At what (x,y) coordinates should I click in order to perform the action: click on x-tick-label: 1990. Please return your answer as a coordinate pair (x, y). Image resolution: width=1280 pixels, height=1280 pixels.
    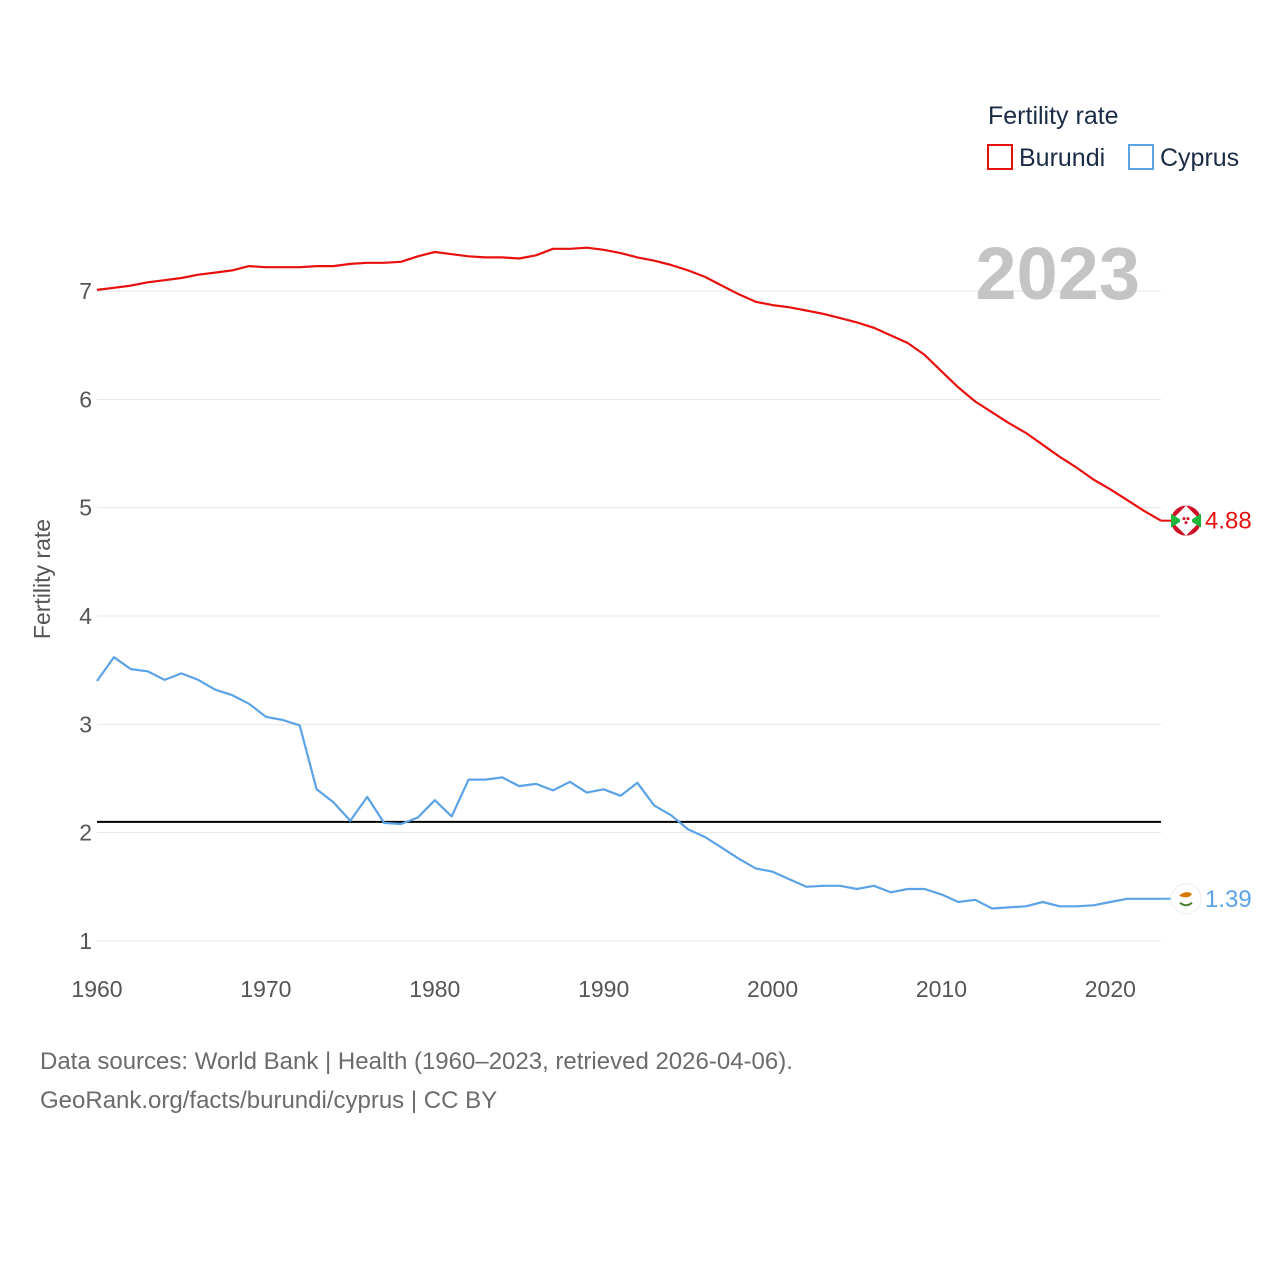
    Looking at the image, I should click on (603, 989).